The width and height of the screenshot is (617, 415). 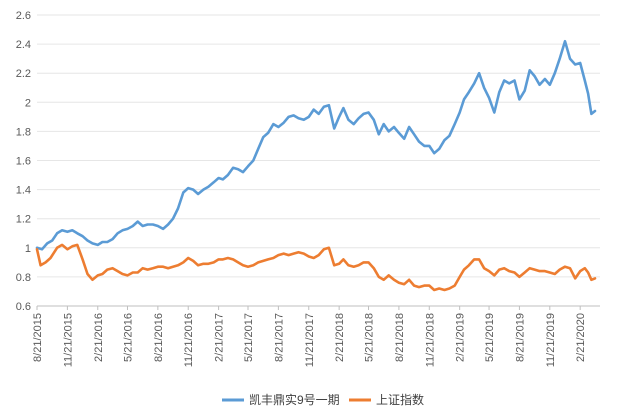 What do you see at coordinates (23, 132) in the screenshot?
I see `y-tick-label: 1.8` at bounding box center [23, 132].